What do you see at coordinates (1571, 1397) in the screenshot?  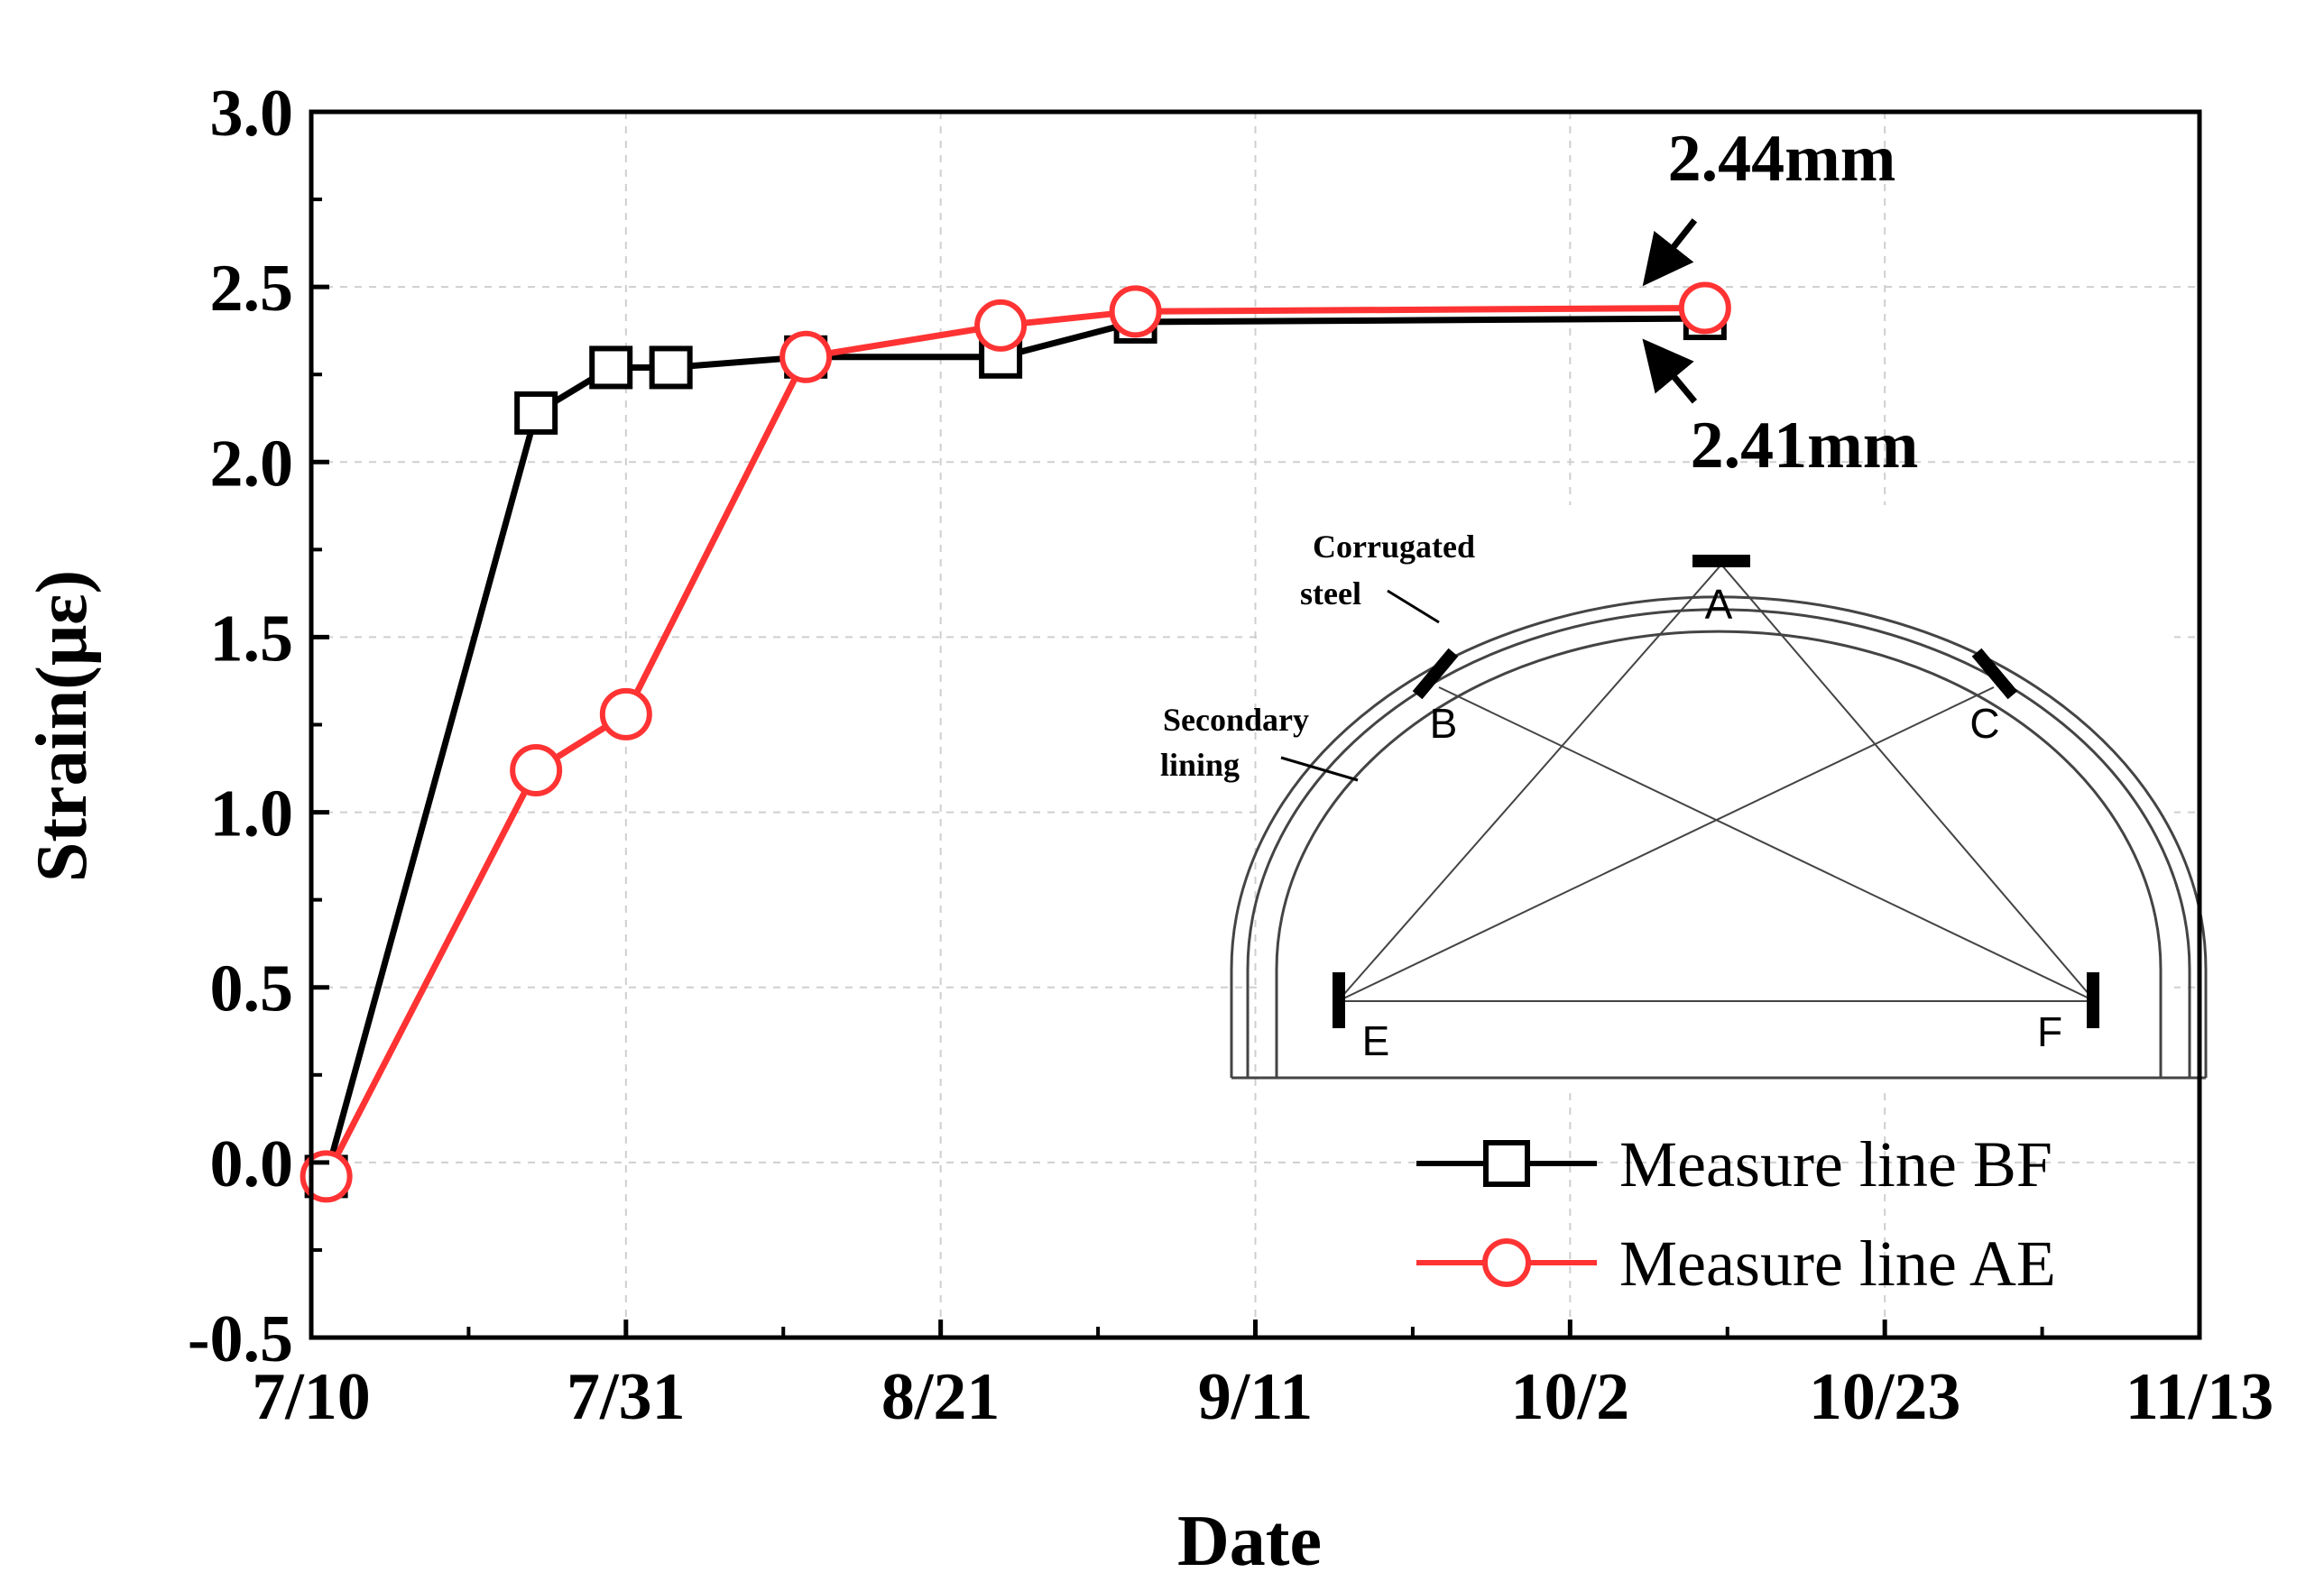 I see `x-tick-label: 10/2` at bounding box center [1571, 1397].